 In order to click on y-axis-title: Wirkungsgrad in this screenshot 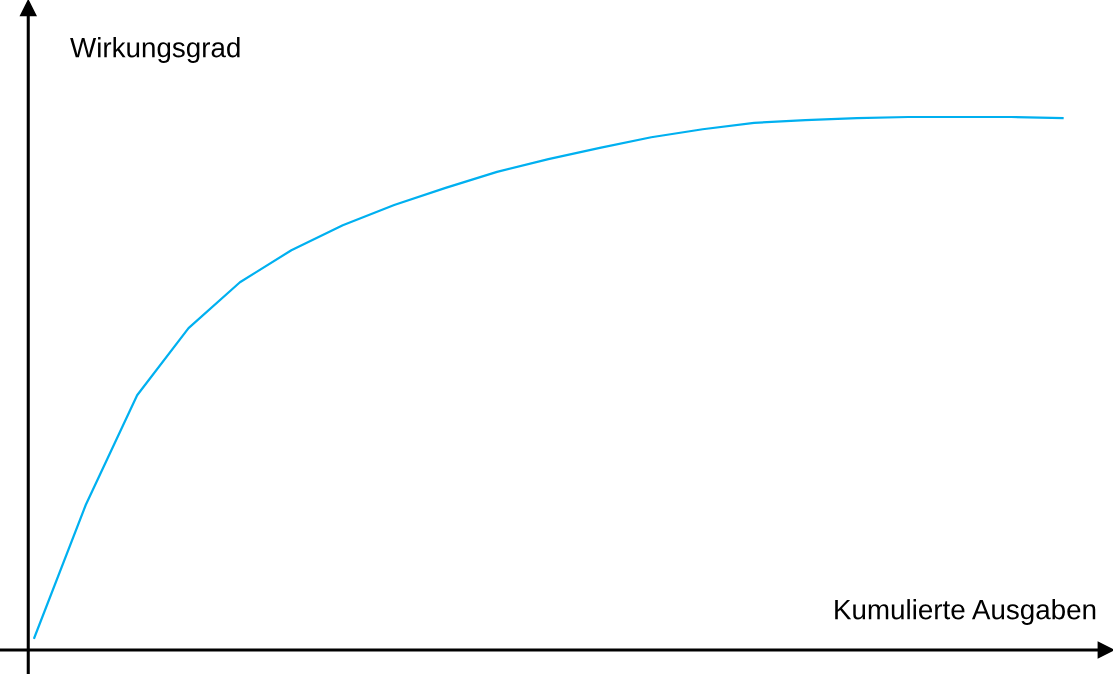, I will do `click(155, 50)`.